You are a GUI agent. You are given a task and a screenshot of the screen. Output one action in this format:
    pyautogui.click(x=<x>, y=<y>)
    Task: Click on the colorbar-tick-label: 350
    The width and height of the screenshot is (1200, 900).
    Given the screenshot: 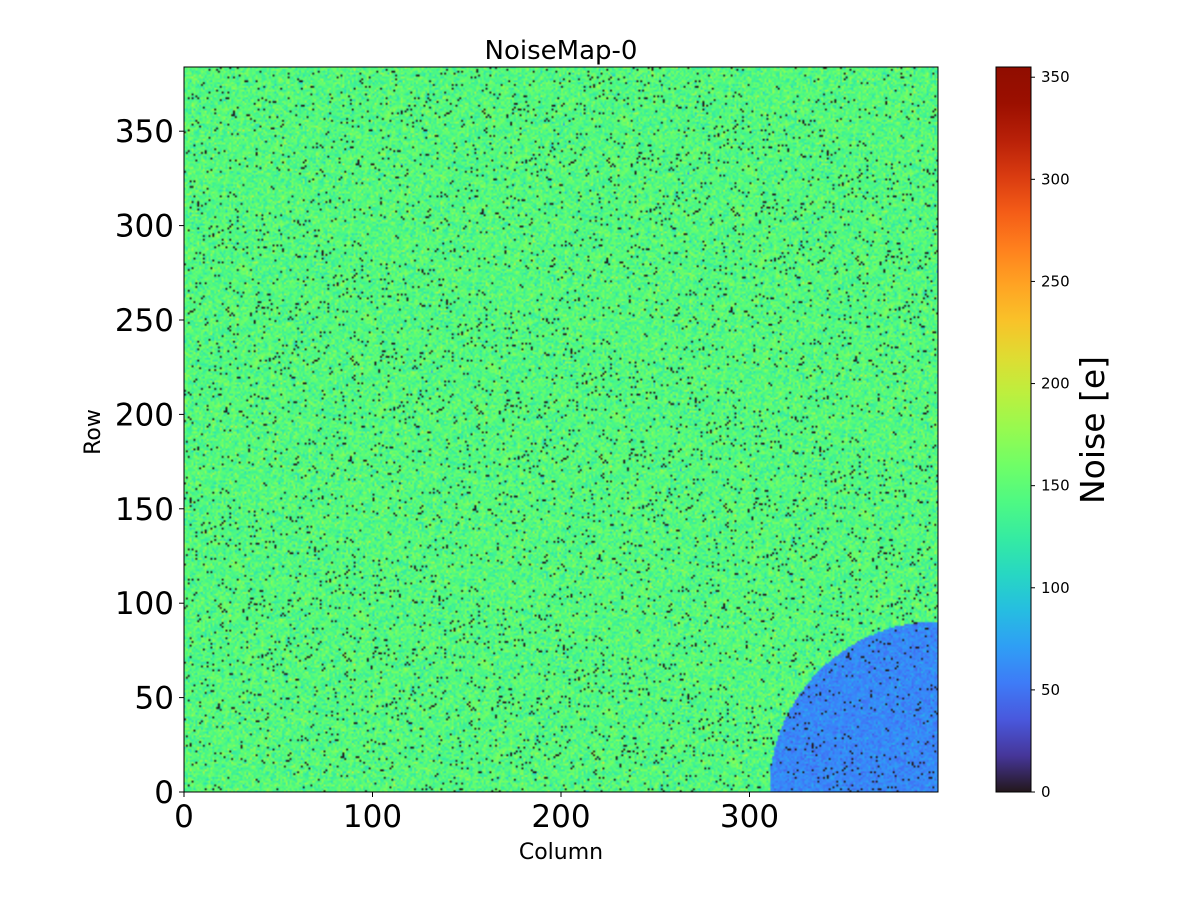 What is the action you would take?
    pyautogui.click(x=1055, y=77)
    